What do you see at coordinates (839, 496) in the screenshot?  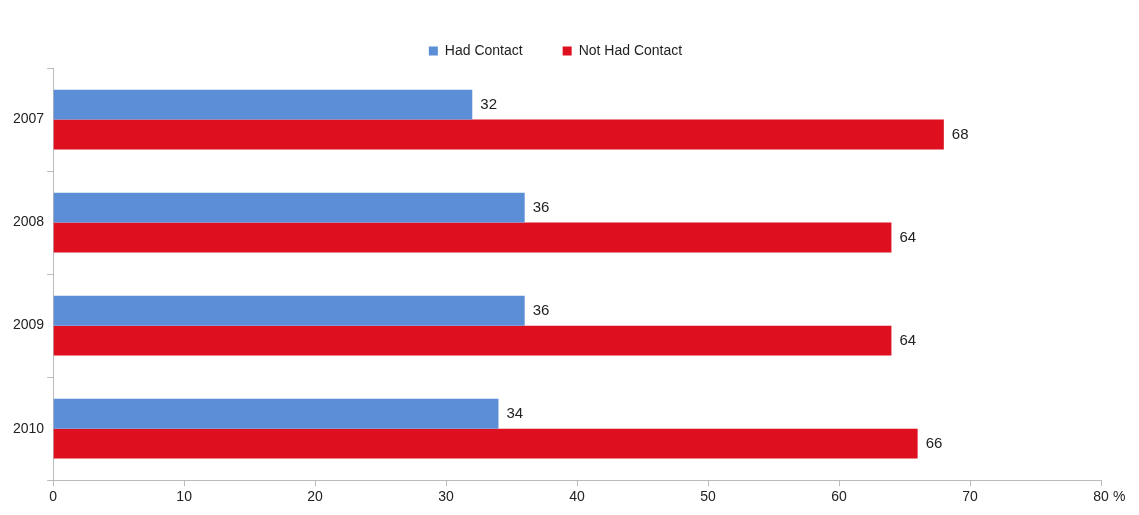 I see `x-tick-label: 60` at bounding box center [839, 496].